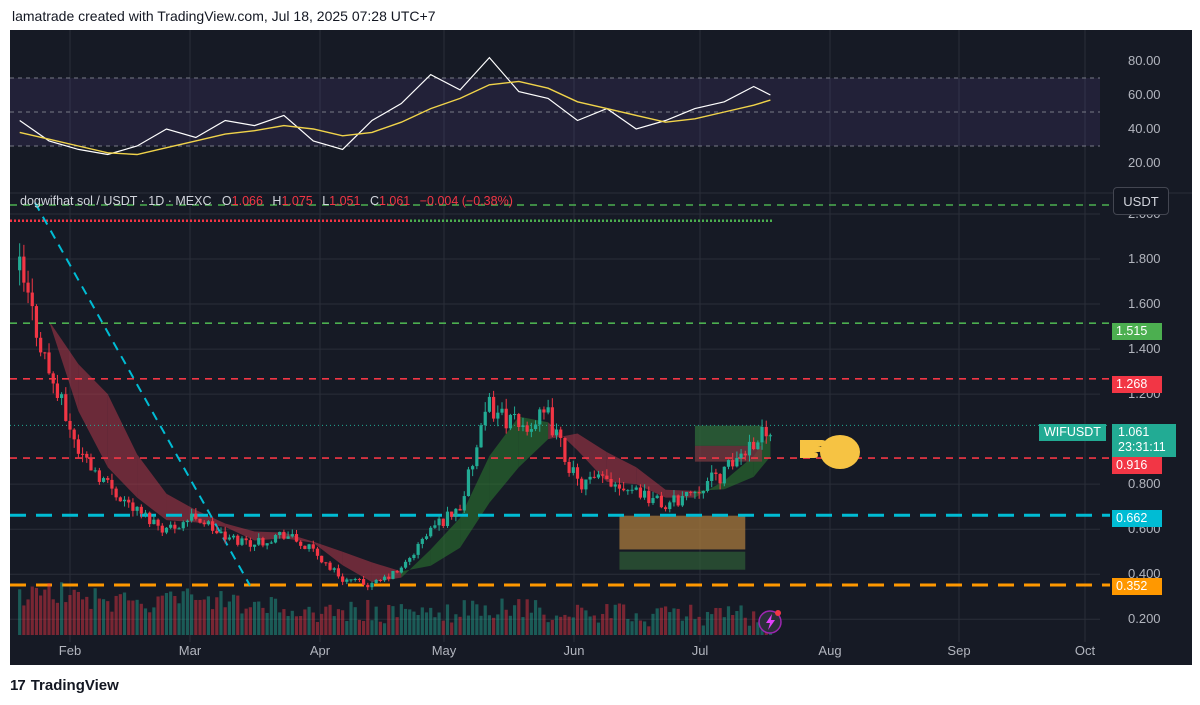 The image size is (1200, 705). What do you see at coordinates (1137, 518) in the screenshot?
I see `level-tag-4: 0.662` at bounding box center [1137, 518].